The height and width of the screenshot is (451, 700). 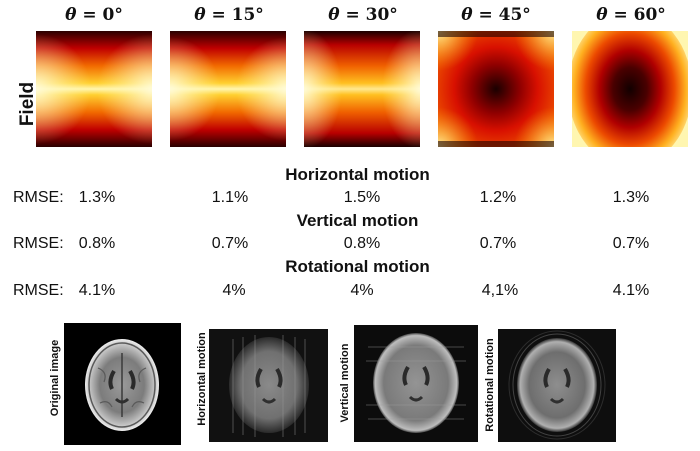 I want to click on heading-rotational-motion: Rotational motion, so click(x=357, y=266).